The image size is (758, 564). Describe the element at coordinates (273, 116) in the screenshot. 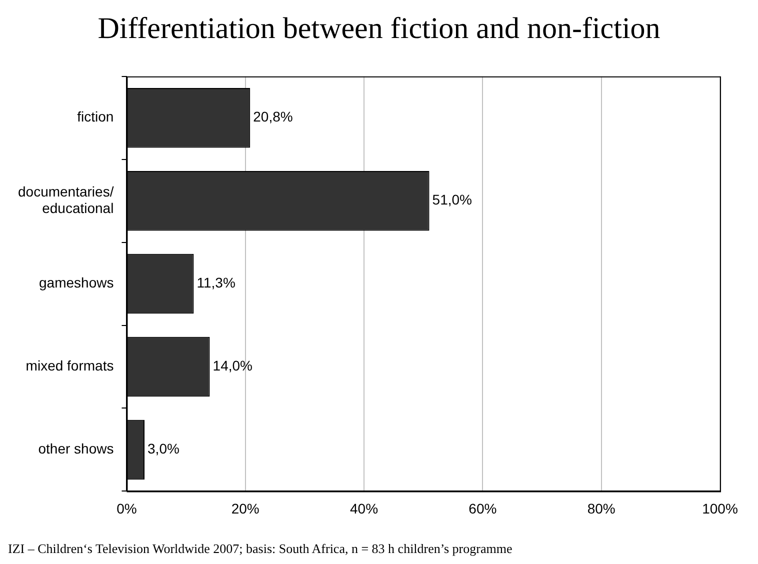

I see `data-label: 20,8%` at that location.